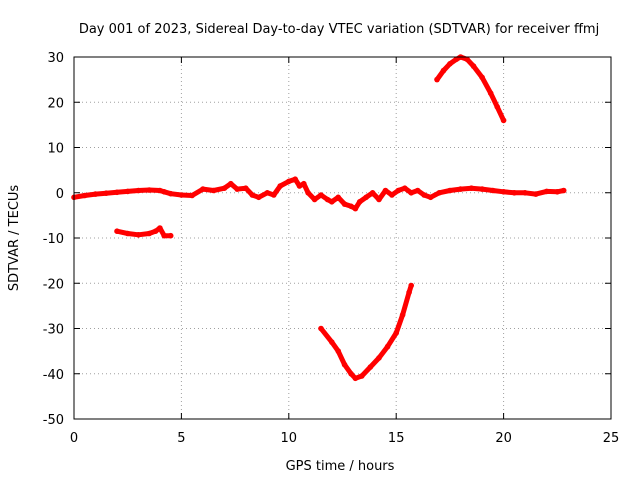 This screenshot has height=480, width=640. What do you see at coordinates (55, 58) in the screenshot?
I see `y-tick-label: 30` at bounding box center [55, 58].